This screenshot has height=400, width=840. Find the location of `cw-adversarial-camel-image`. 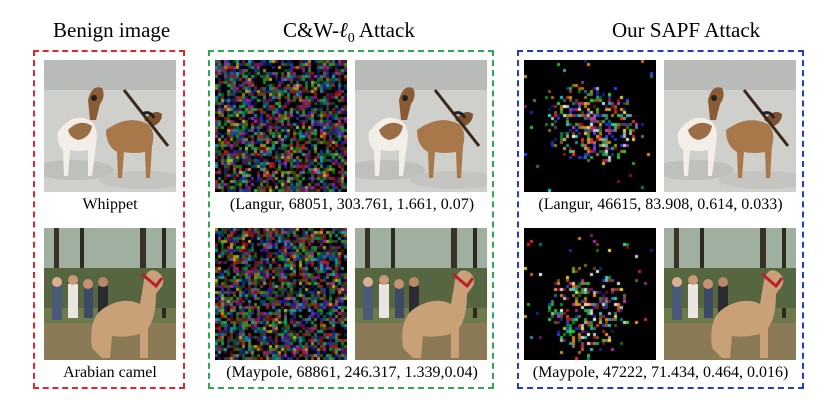

cw-adversarial-camel-image is located at coordinates (421, 294).